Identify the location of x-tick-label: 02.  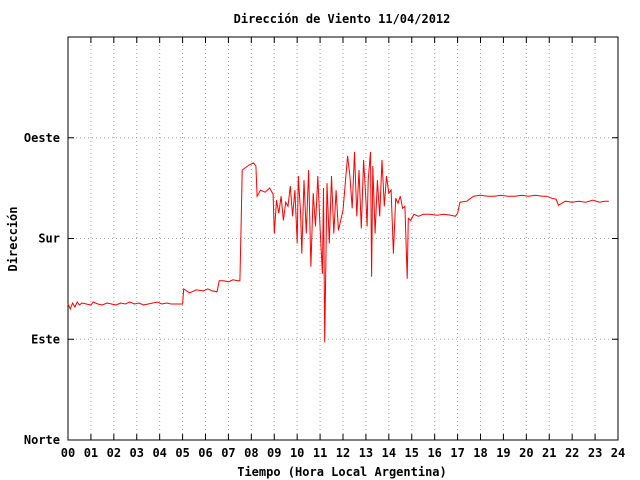
(114, 453).